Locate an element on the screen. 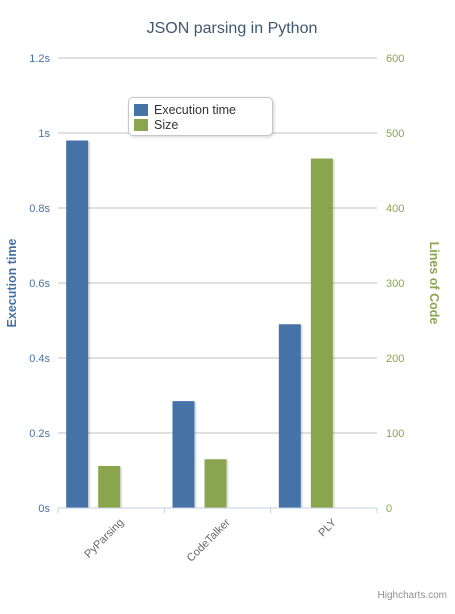 The image size is (455, 614). chart-title: JSON parsing in Python is located at coordinates (232, 28).